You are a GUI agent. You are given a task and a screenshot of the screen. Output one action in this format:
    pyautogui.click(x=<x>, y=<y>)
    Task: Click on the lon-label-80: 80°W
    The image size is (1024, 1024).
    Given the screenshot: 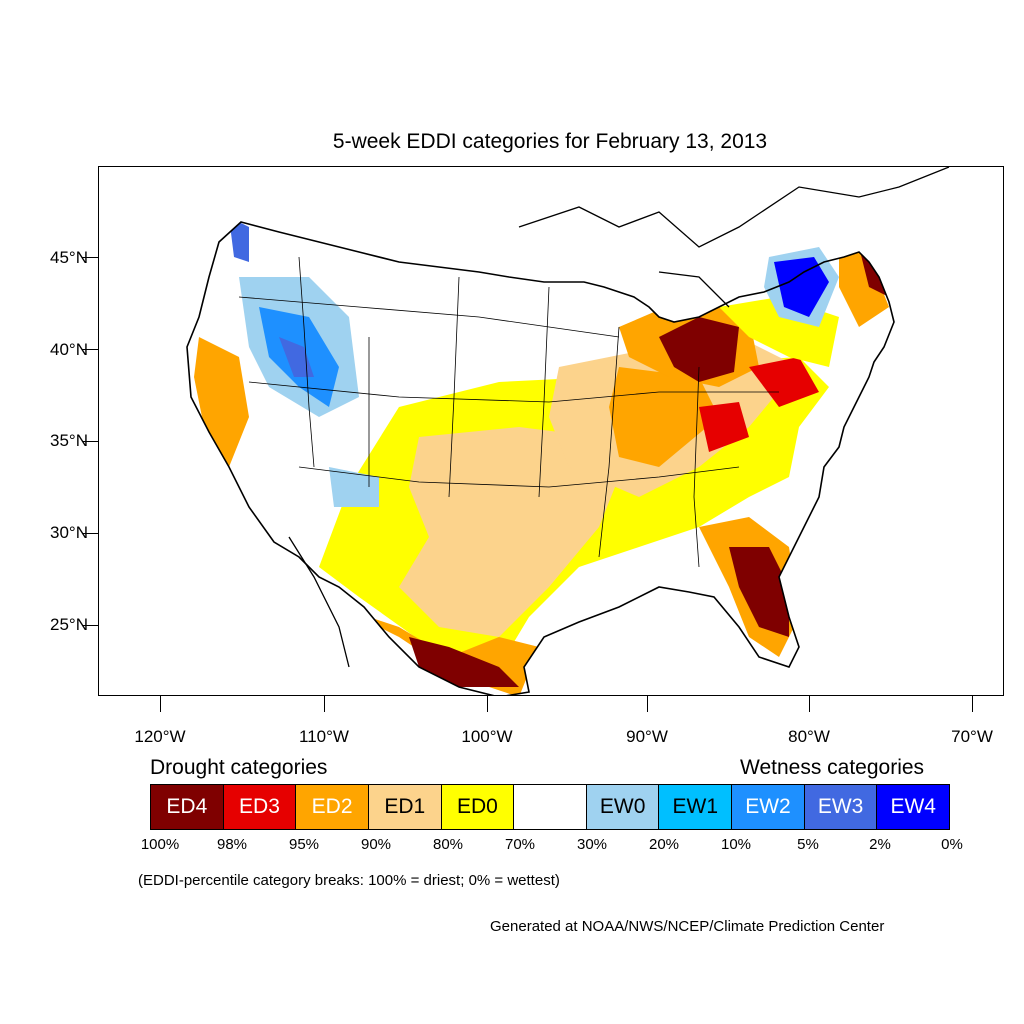 What is the action you would take?
    pyautogui.click(x=809, y=736)
    